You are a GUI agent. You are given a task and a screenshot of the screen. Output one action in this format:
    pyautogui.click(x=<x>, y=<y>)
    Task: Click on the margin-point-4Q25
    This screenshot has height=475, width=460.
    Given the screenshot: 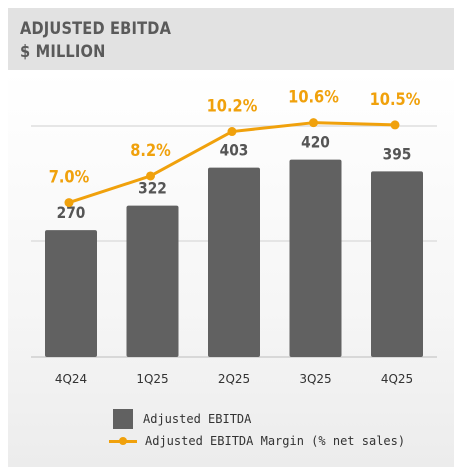 What is the action you would take?
    pyautogui.click(x=395, y=125)
    